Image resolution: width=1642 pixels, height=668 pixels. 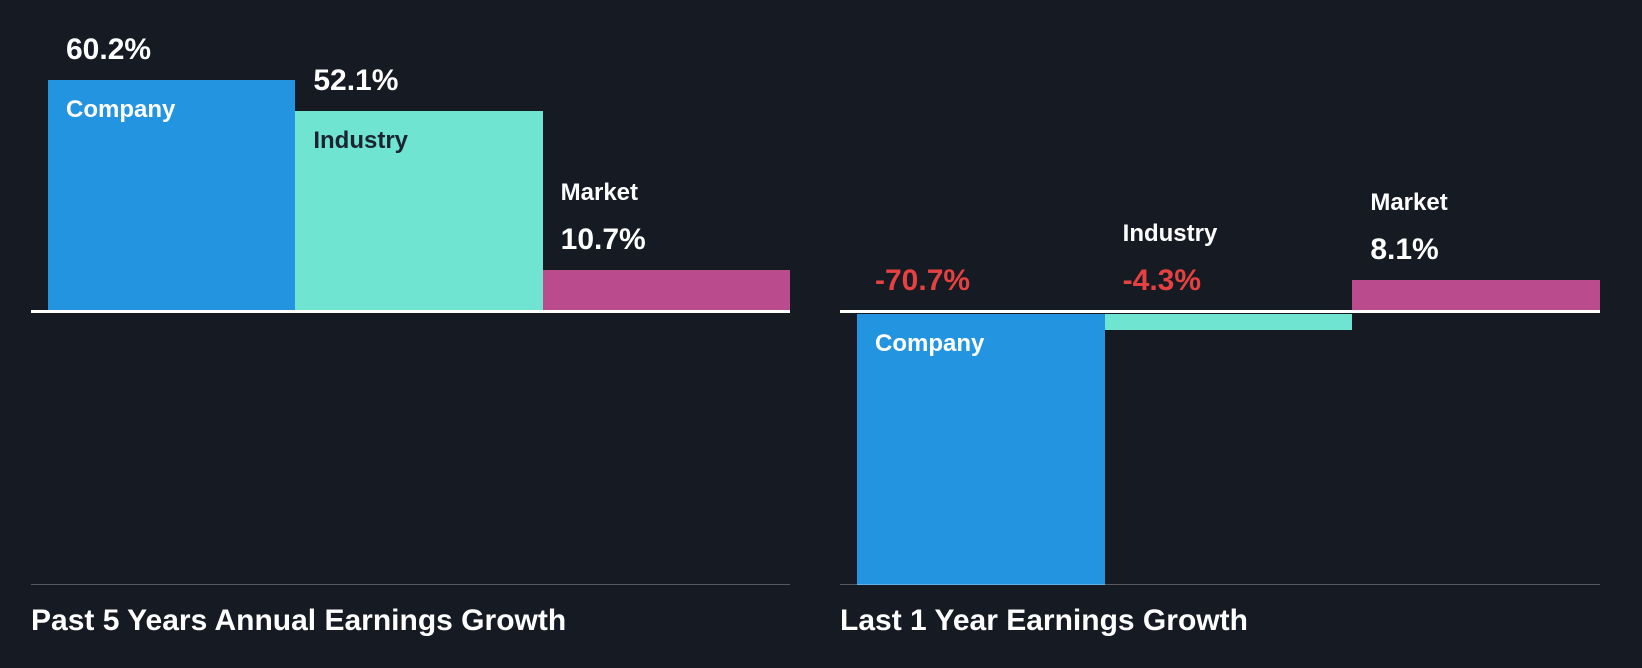 I want to click on chart-title-past-5-years: Past 5 Years Annual Earnings Growth, so click(x=299, y=620).